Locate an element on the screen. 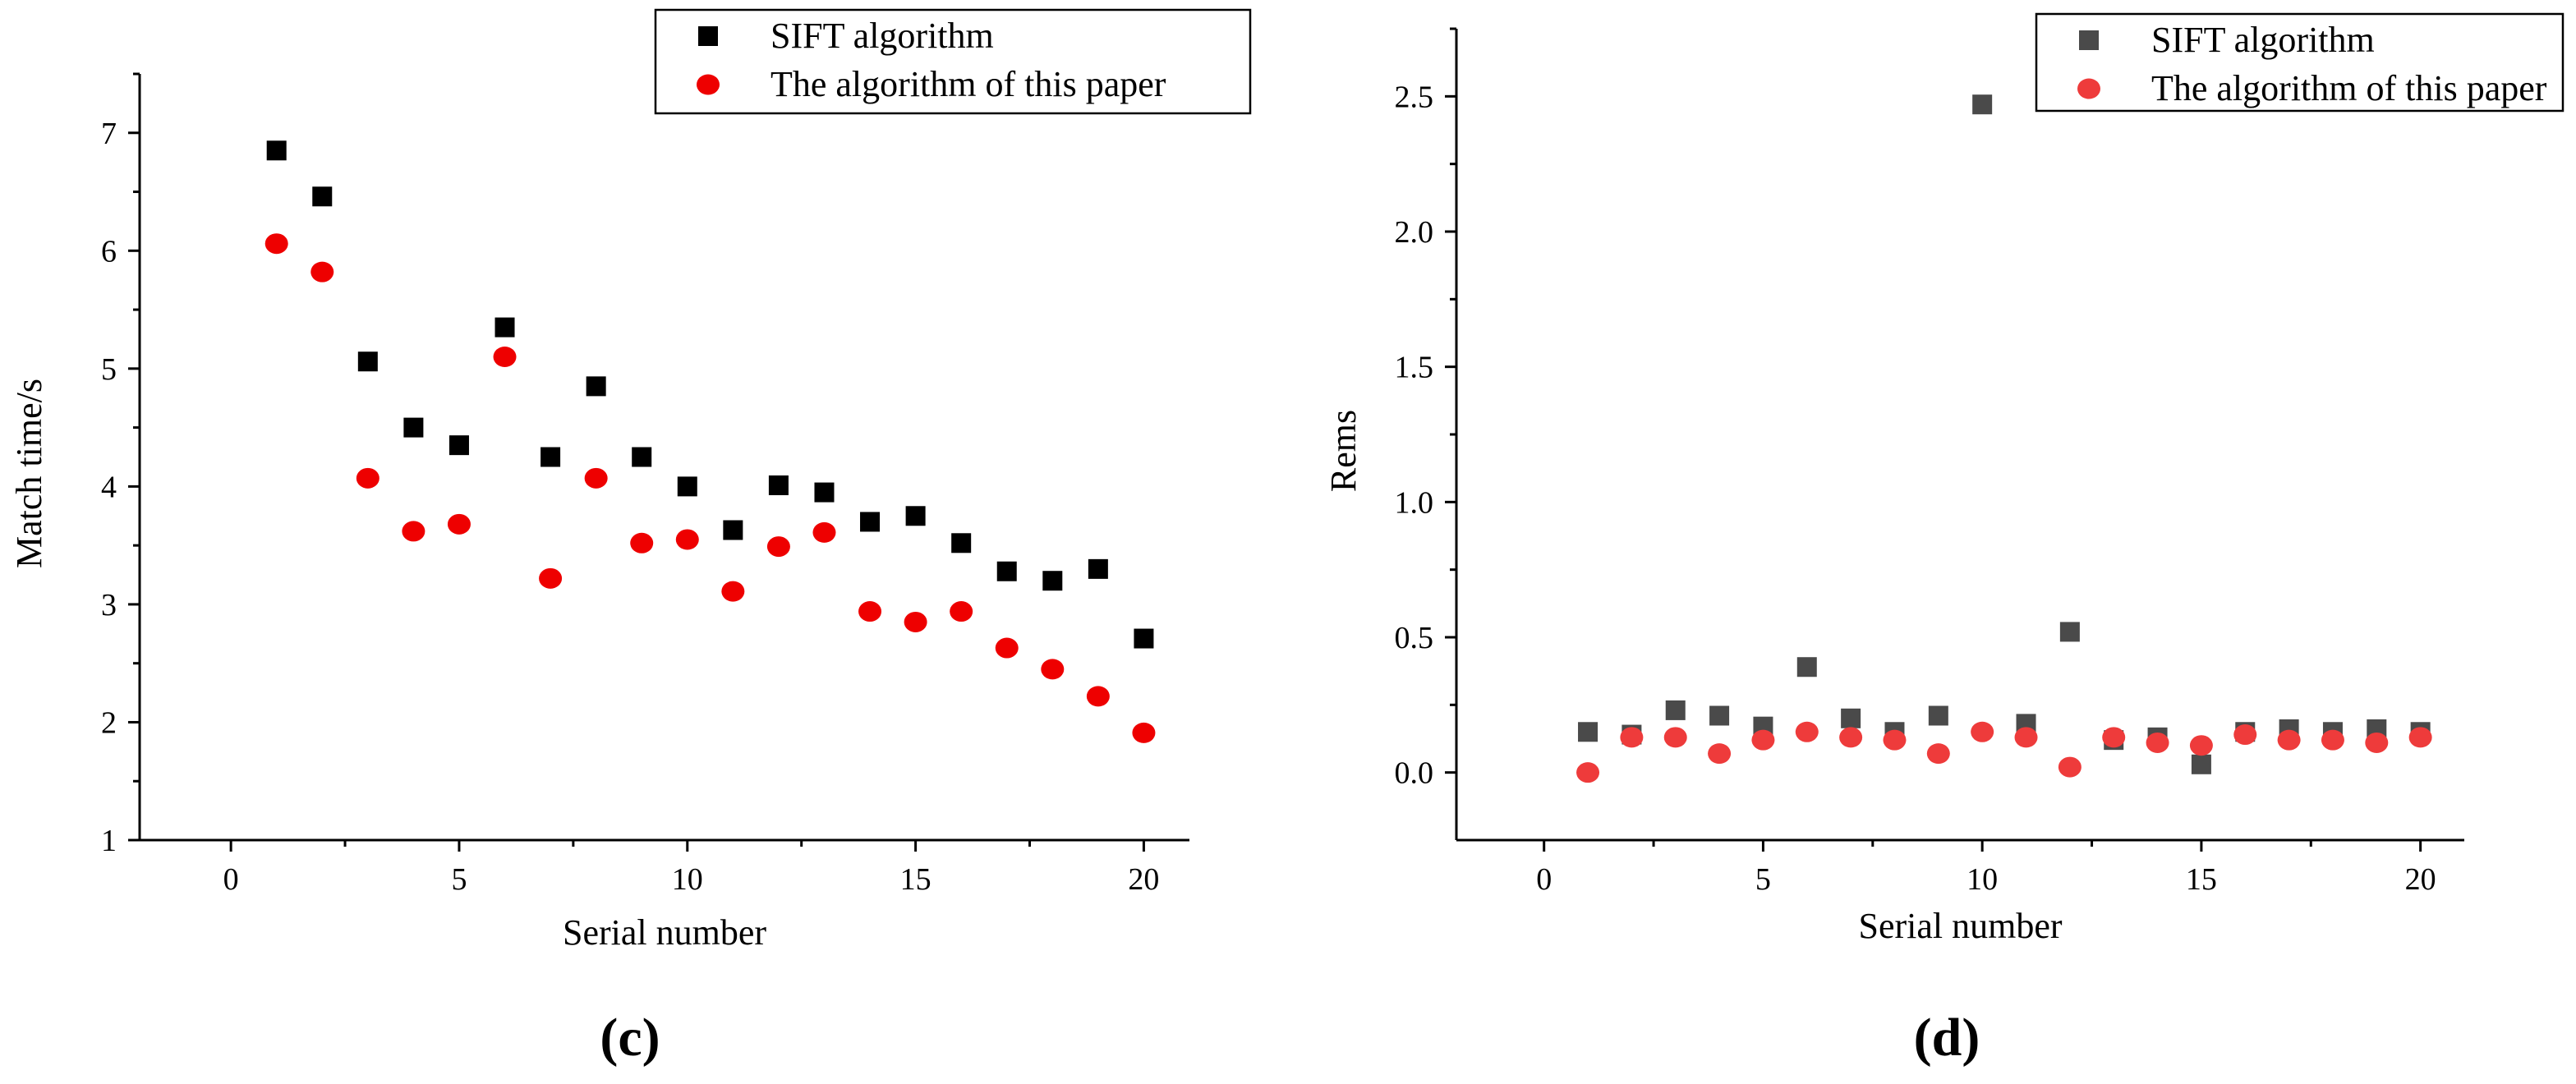 Image resolution: width=2576 pixels, height=1084 pixels. panel-label: (c) is located at coordinates (630, 1038).